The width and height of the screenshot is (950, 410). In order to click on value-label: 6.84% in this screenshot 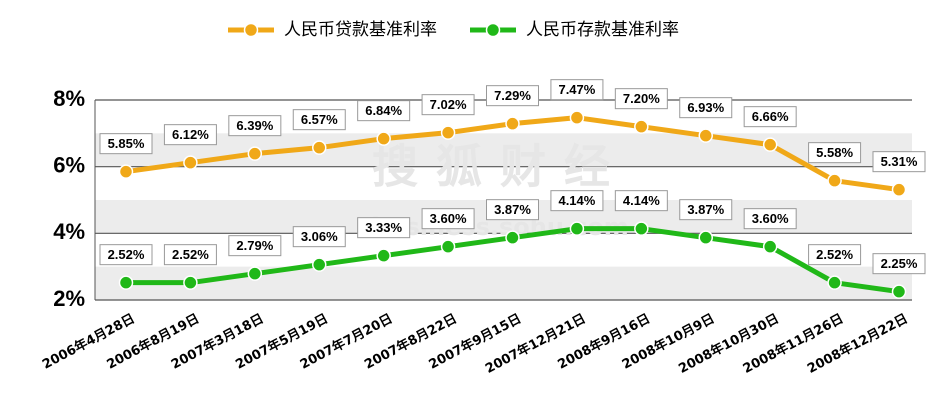, I will do `click(383, 110)`.